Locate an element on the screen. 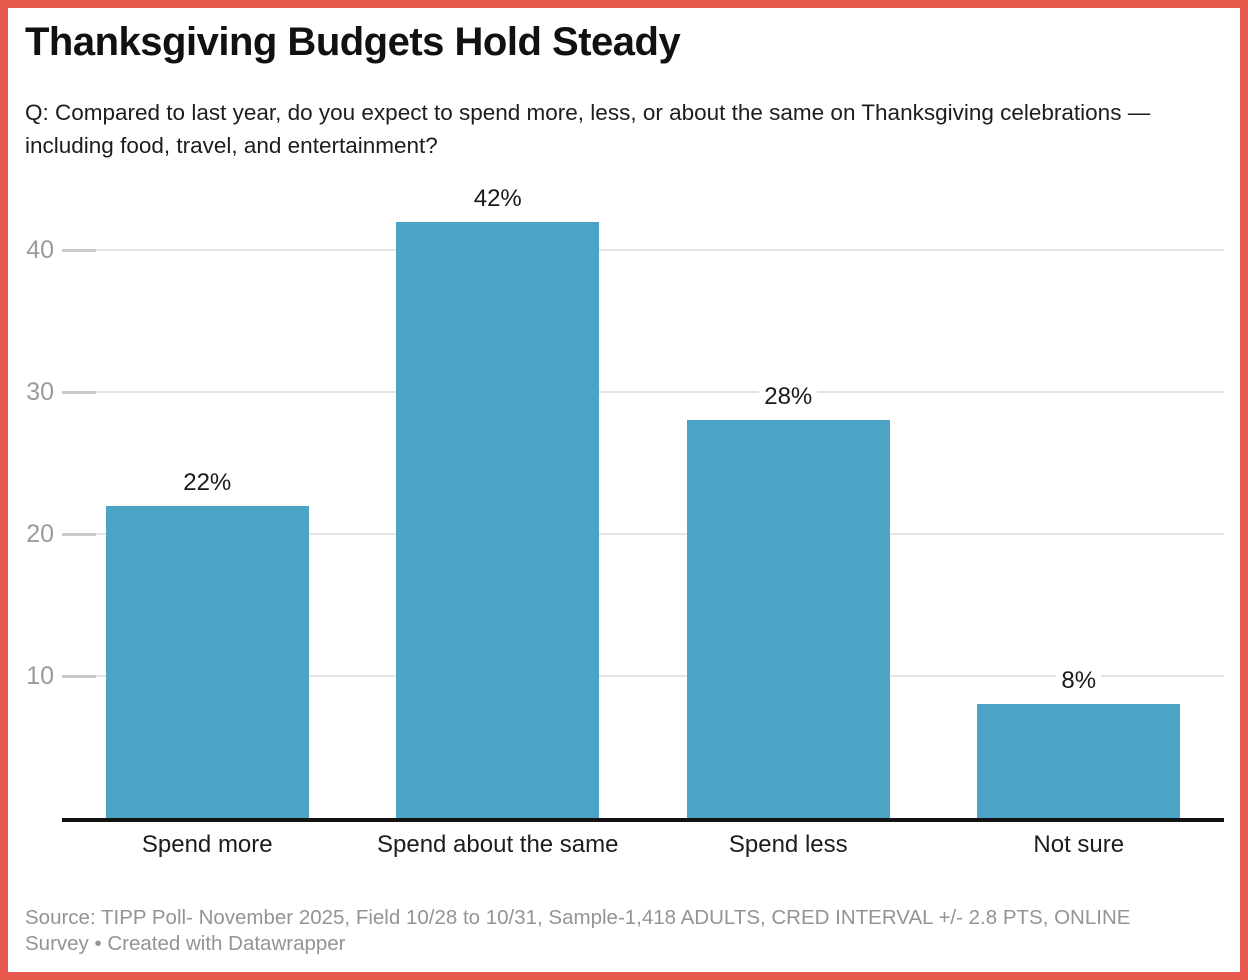 This screenshot has width=1248, height=980. x-axis-label-0: Spend more is located at coordinates (207, 844).